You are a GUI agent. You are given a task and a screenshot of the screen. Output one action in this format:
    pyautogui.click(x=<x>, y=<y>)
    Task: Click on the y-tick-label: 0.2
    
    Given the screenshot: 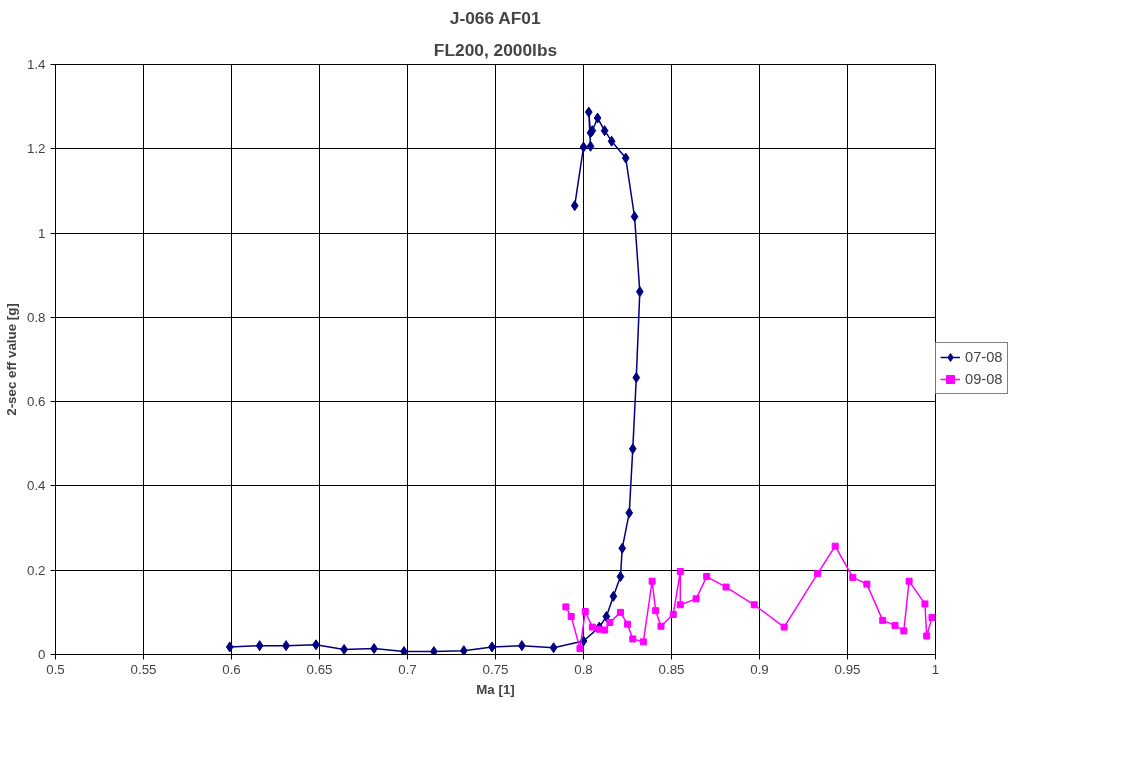 What is the action you would take?
    pyautogui.click(x=36, y=570)
    